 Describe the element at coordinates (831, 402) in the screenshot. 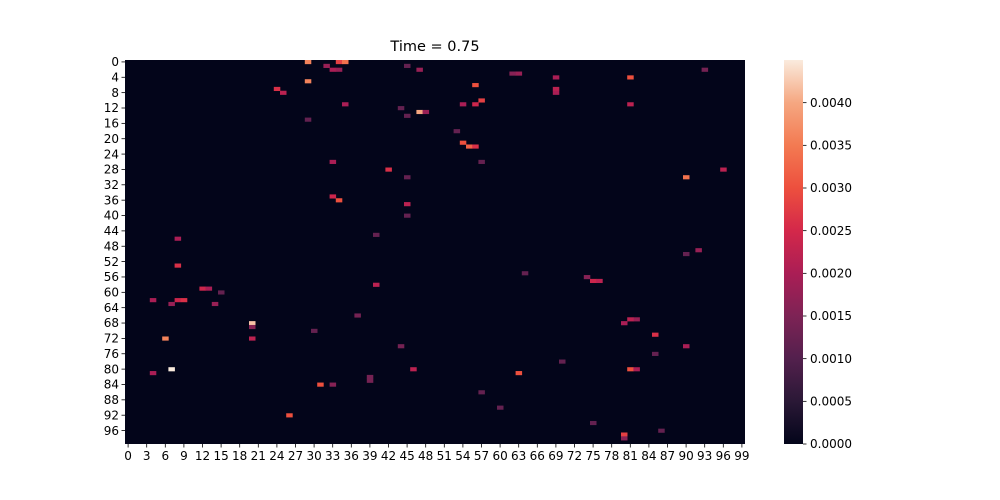

I see `colorbar-tick-label: 0.0005` at that location.